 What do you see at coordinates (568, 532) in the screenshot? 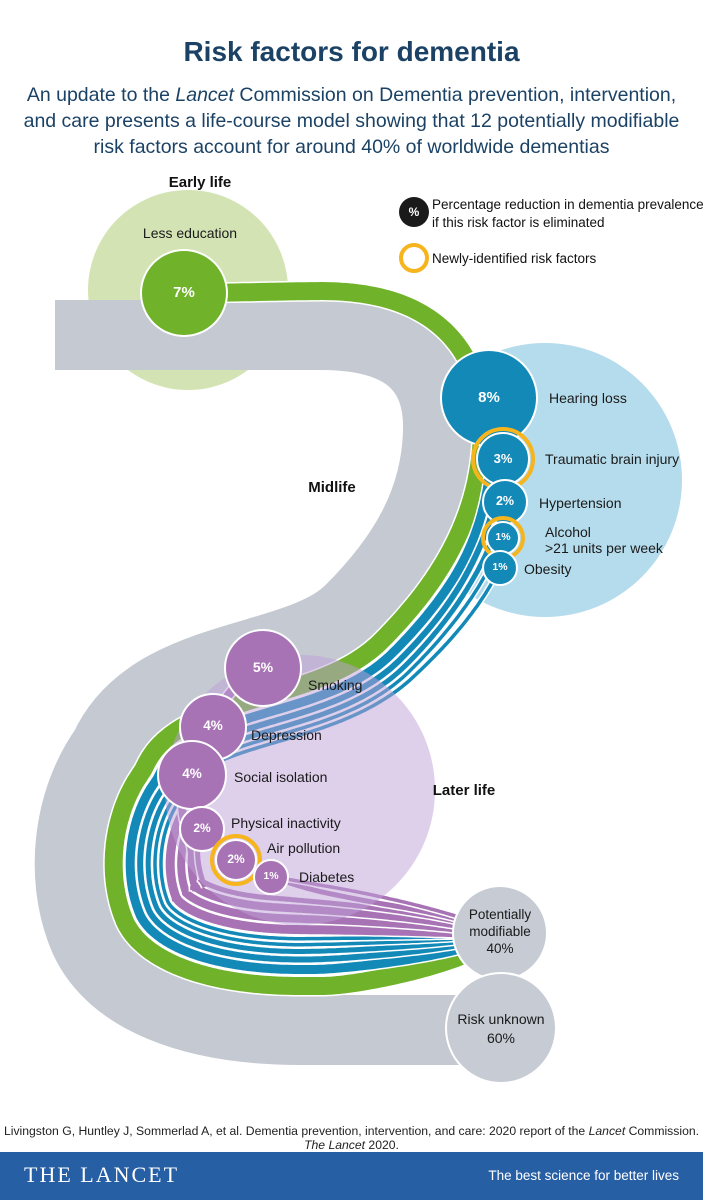
I see `alcohol-label: Alcohol` at bounding box center [568, 532].